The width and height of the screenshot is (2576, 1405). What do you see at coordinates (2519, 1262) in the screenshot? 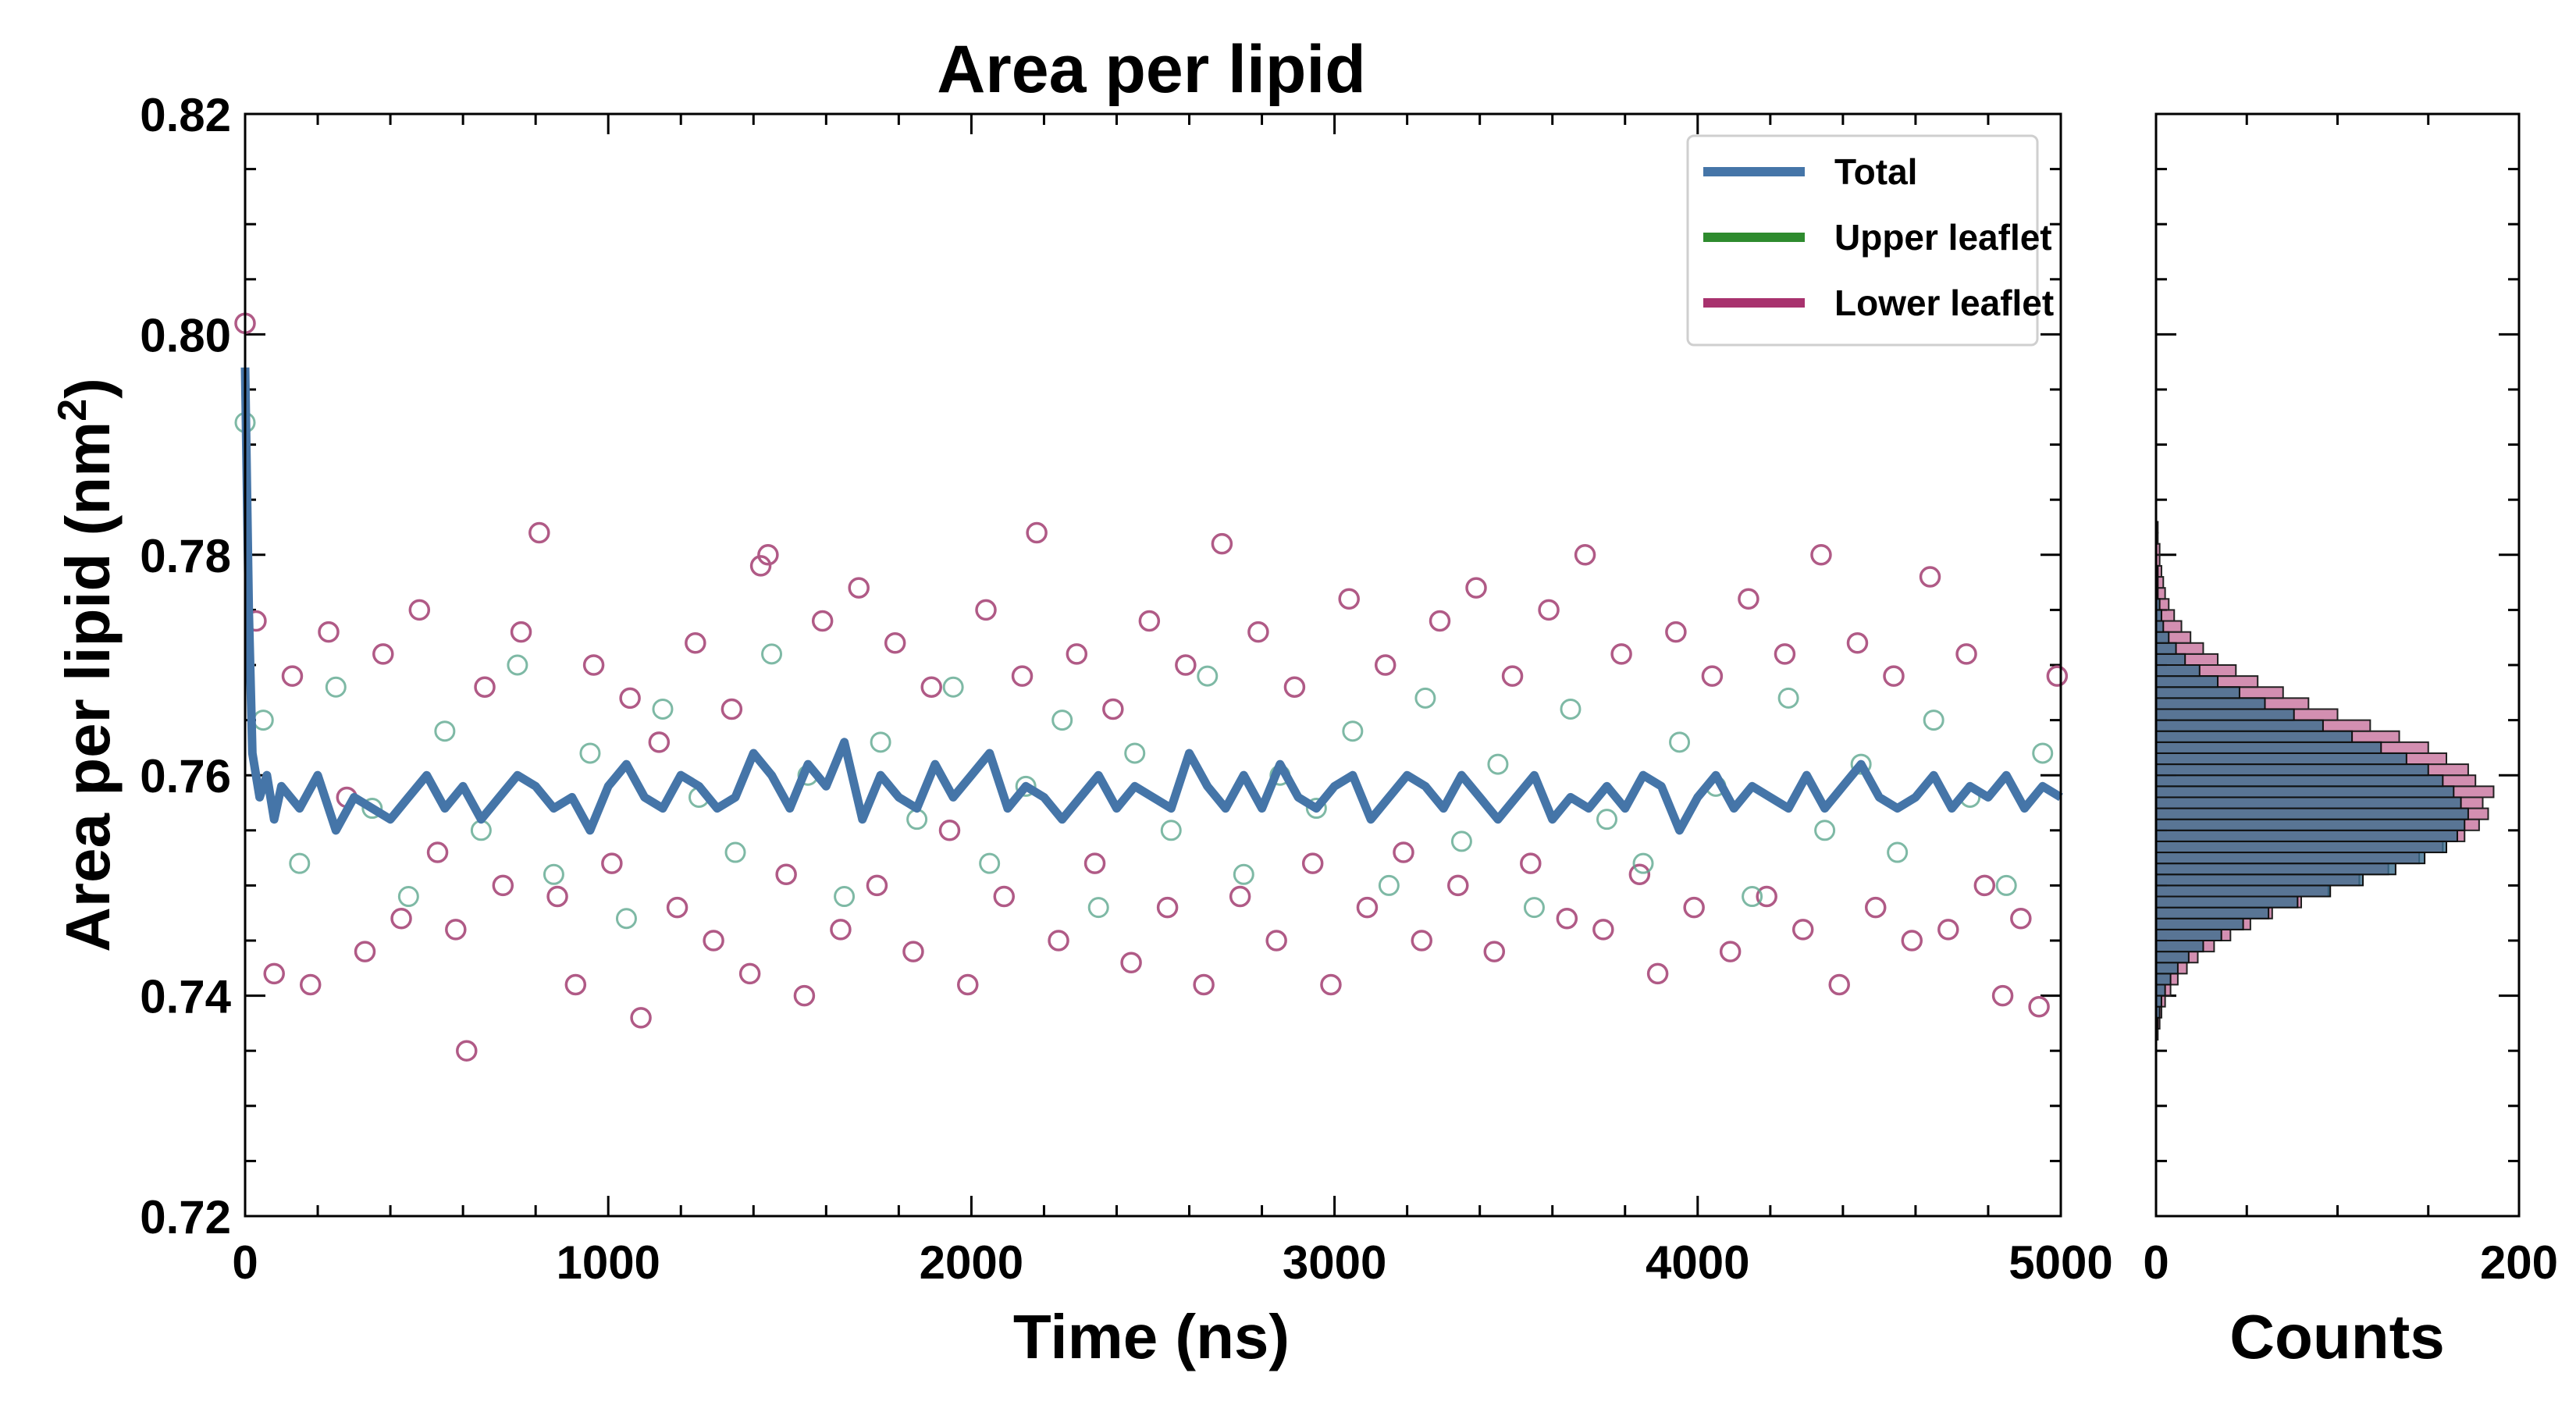
I see `hist-x-tick-label: 200` at bounding box center [2519, 1262].